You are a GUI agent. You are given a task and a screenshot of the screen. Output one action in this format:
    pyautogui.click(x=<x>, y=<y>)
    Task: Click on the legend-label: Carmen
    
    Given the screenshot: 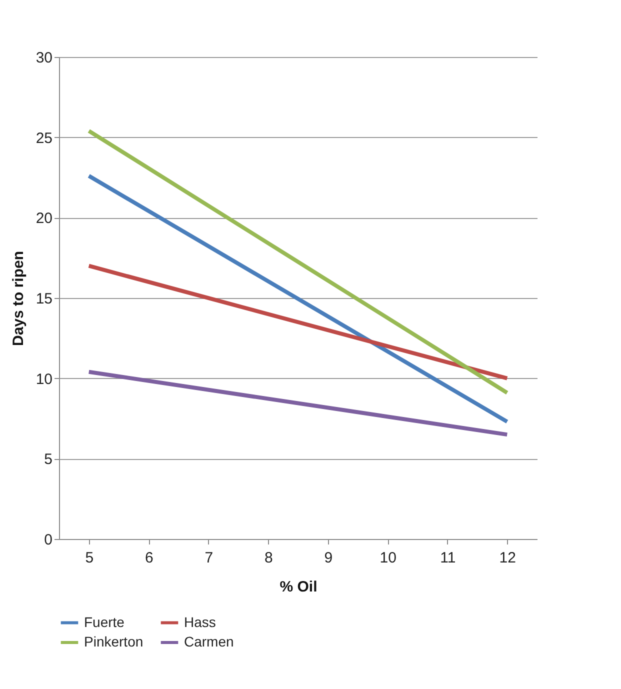 What is the action you would take?
    pyautogui.click(x=209, y=642)
    